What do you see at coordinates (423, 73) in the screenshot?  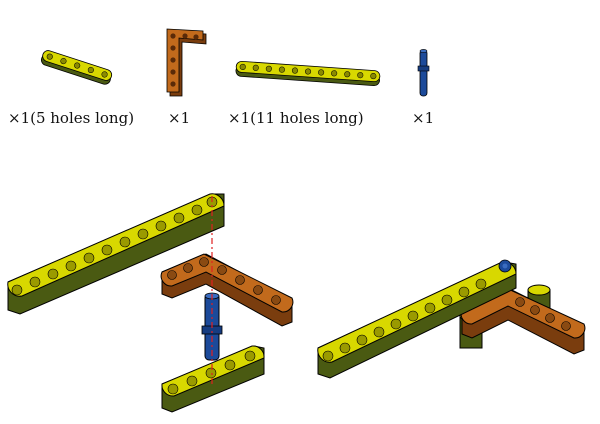 I see `part-blue-axle-pin` at bounding box center [423, 73].